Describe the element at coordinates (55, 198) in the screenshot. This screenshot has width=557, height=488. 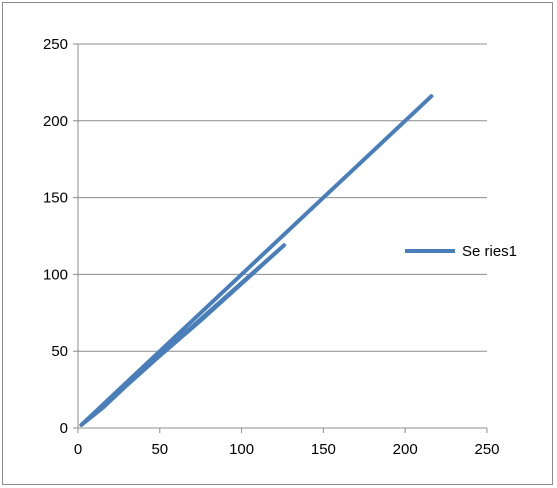
I see `y-tick-label-3: 150` at that location.